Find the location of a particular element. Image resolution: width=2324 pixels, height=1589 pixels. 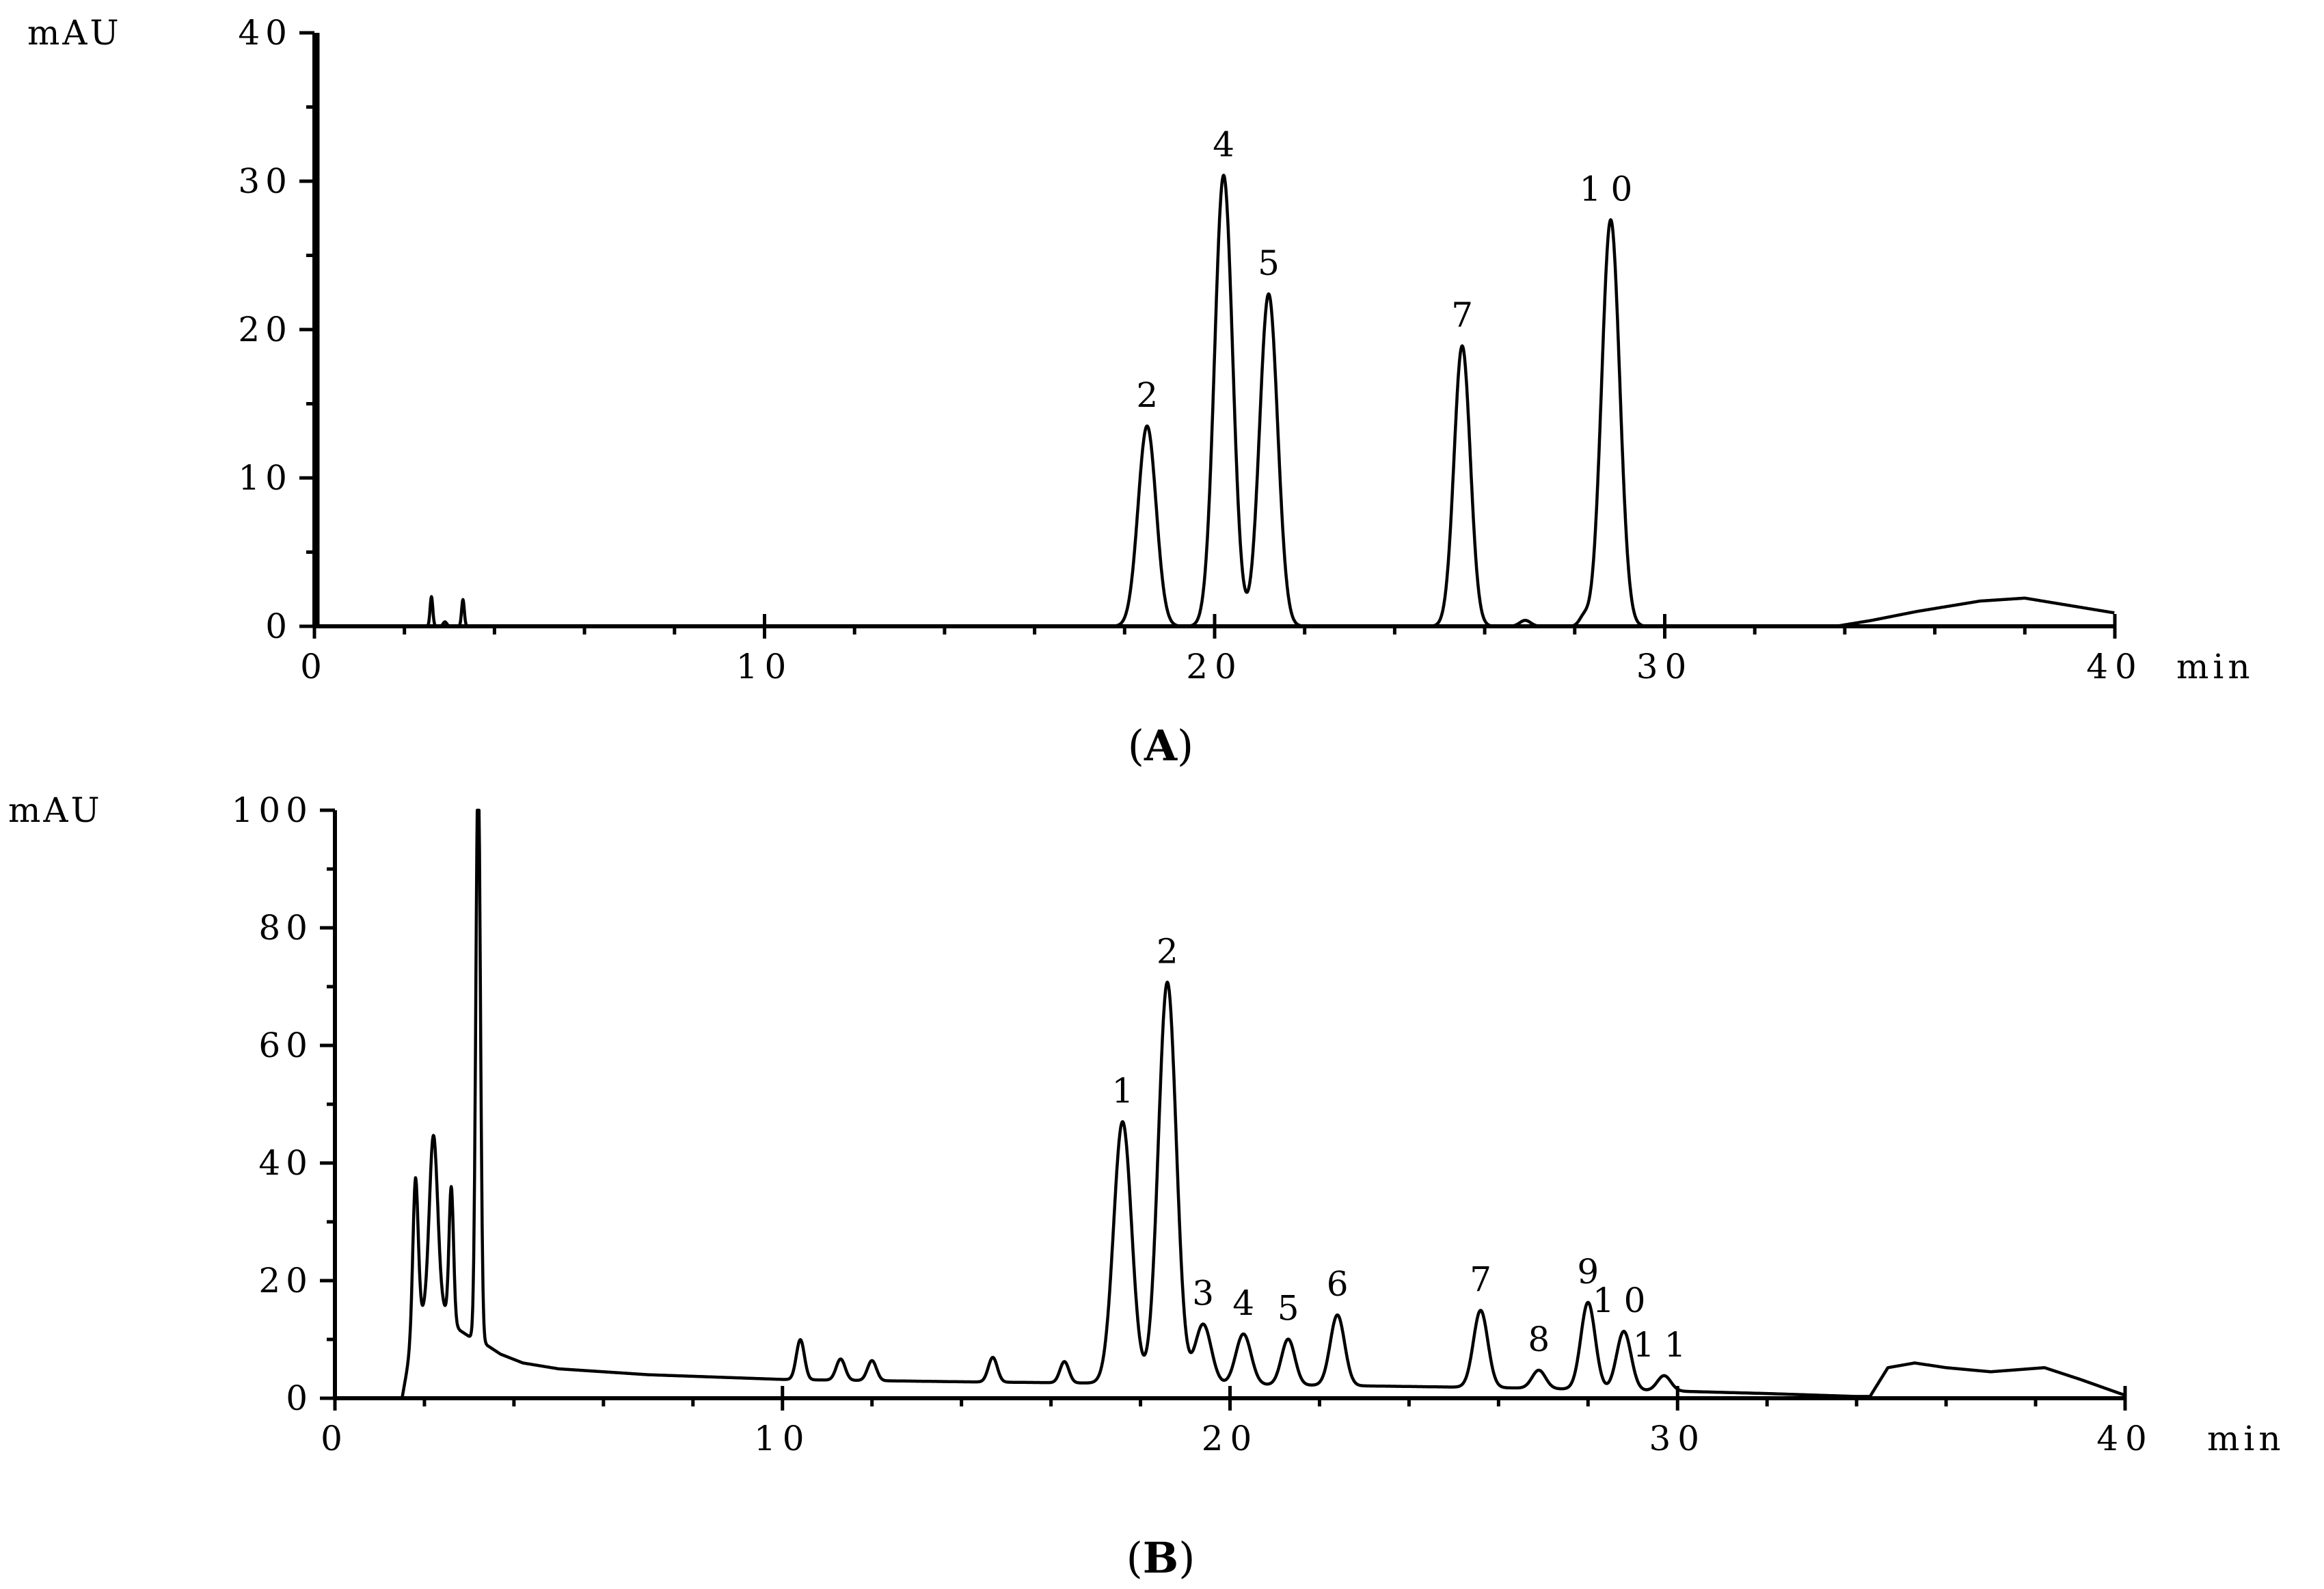

panel-b-peak-label: 6 is located at coordinates (1338, 1284).